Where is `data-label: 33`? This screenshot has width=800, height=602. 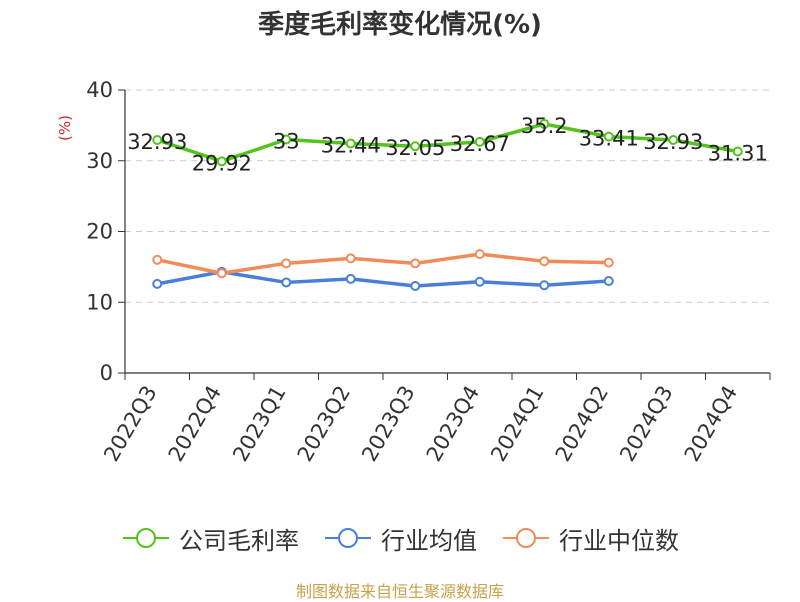 data-label: 33 is located at coordinates (286, 142).